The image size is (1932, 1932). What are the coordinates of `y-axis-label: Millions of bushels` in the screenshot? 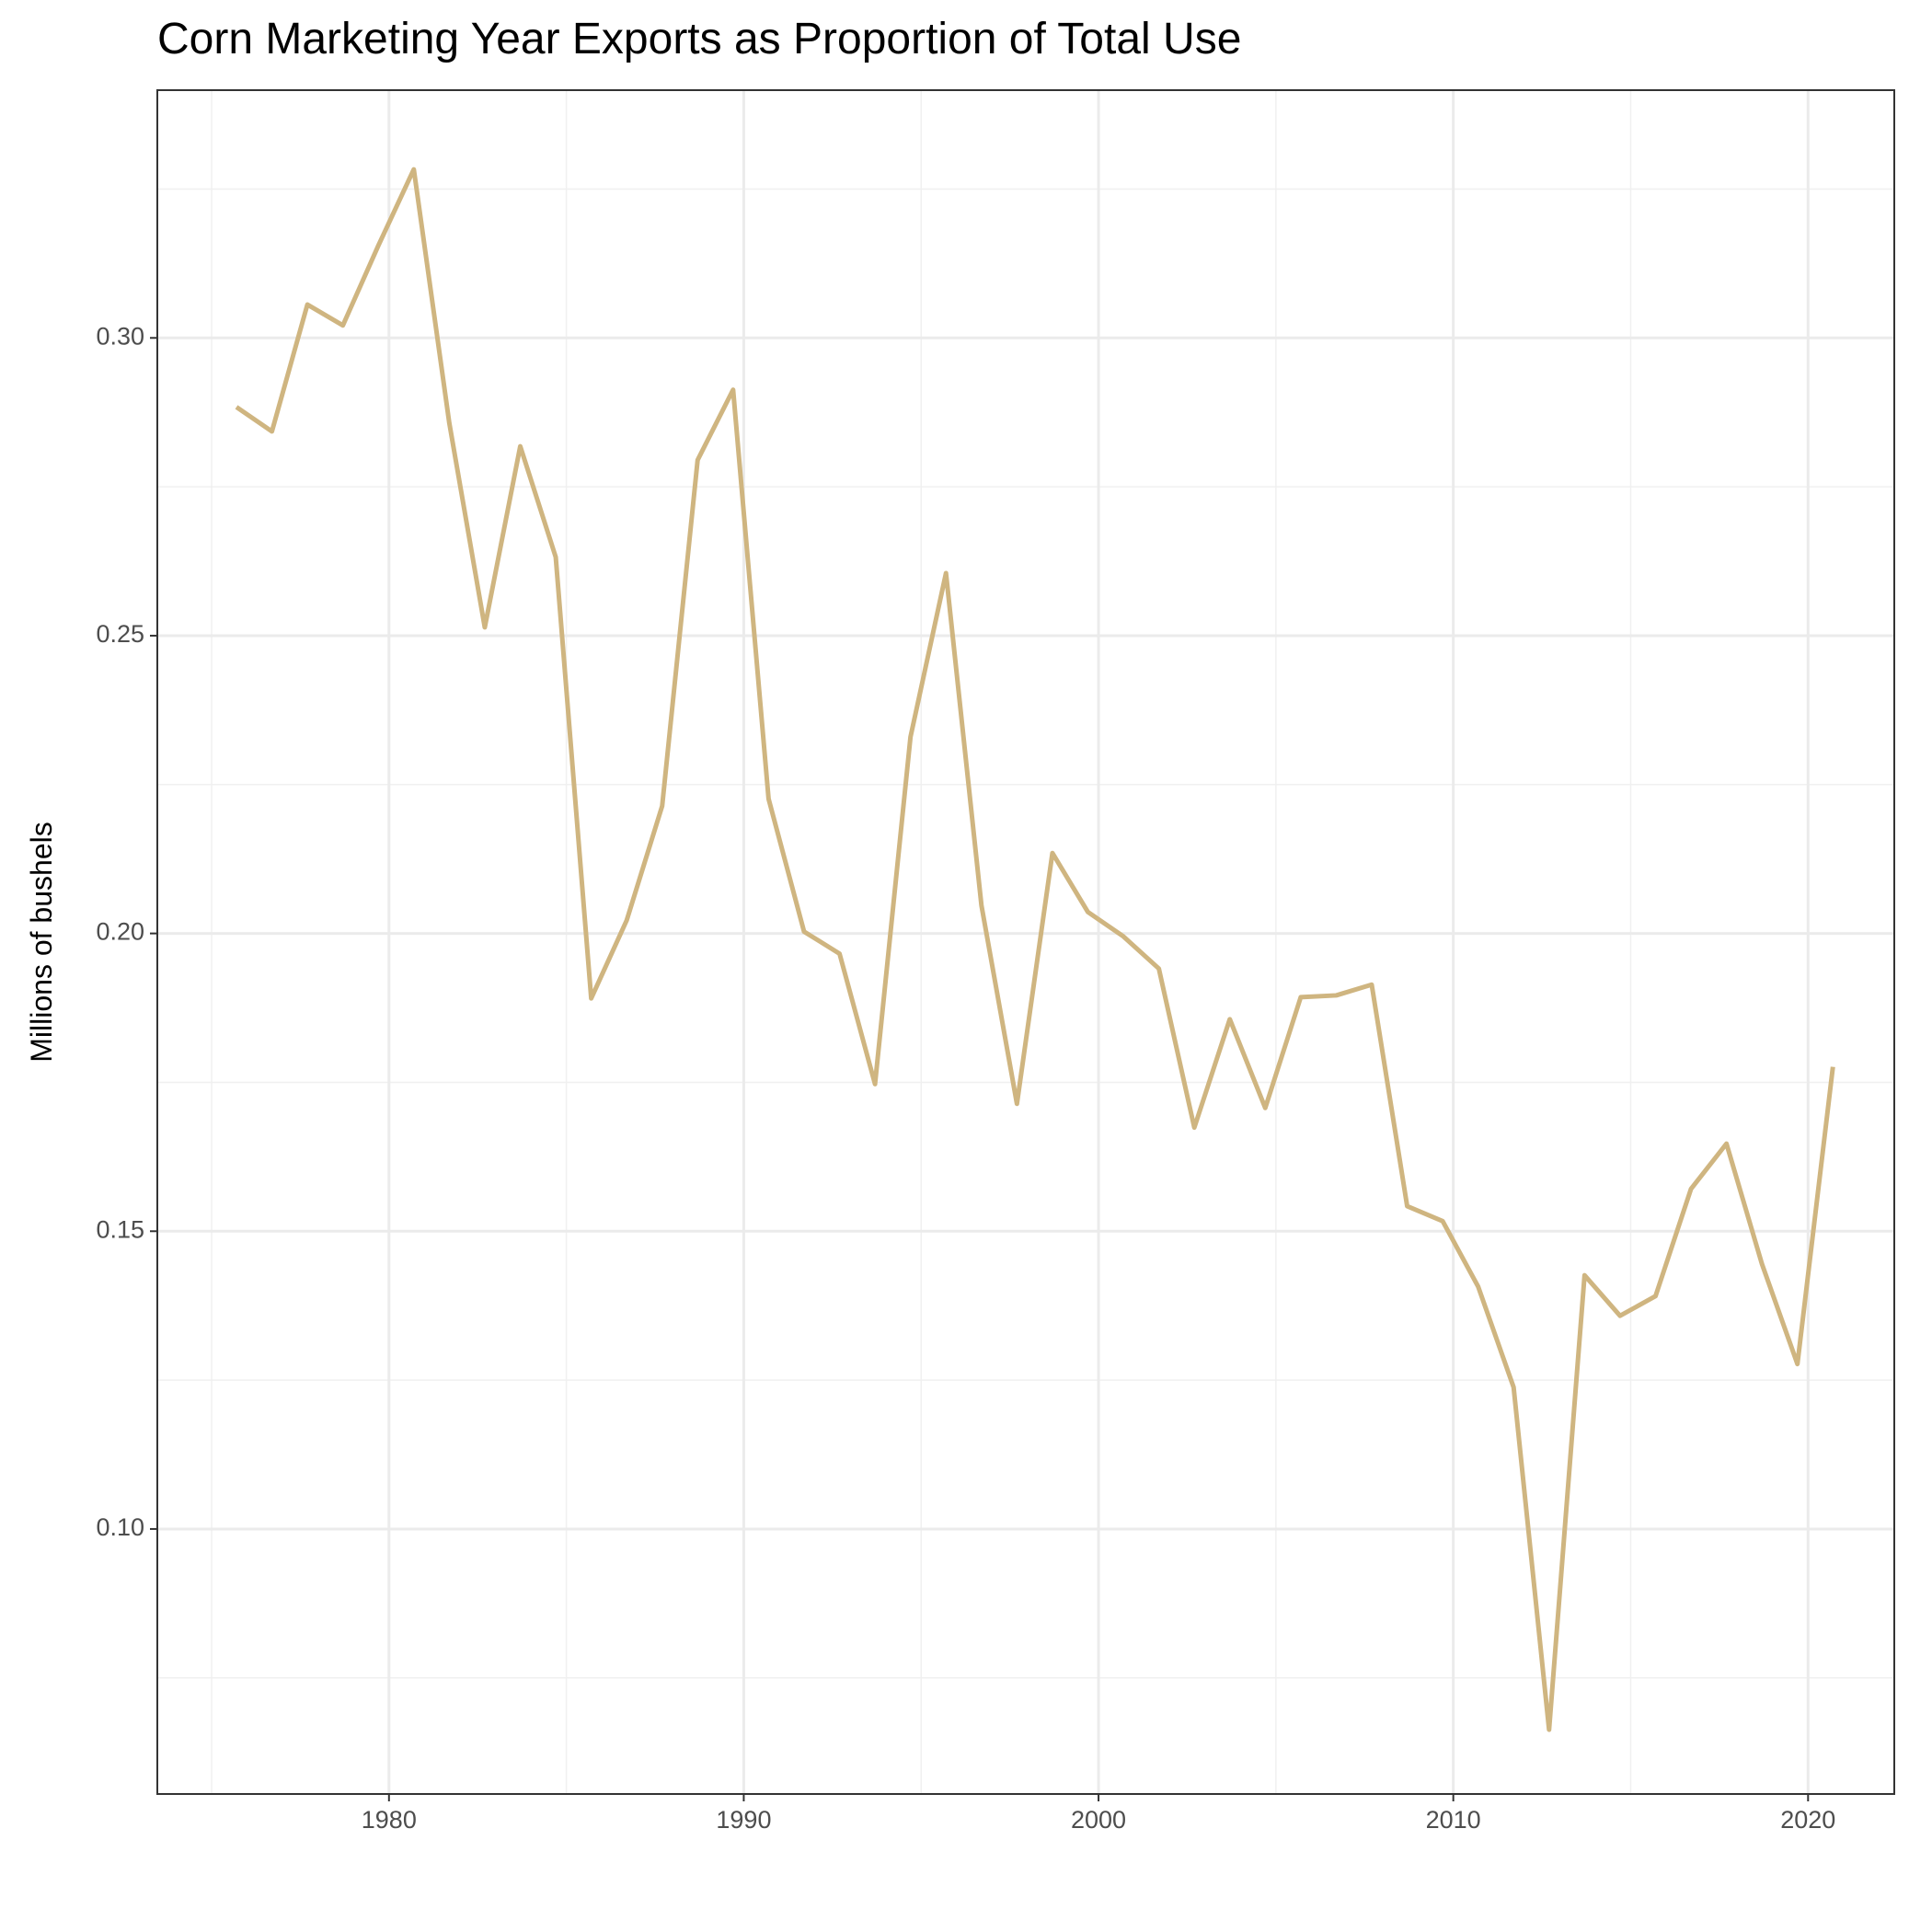 It's located at (41, 942).